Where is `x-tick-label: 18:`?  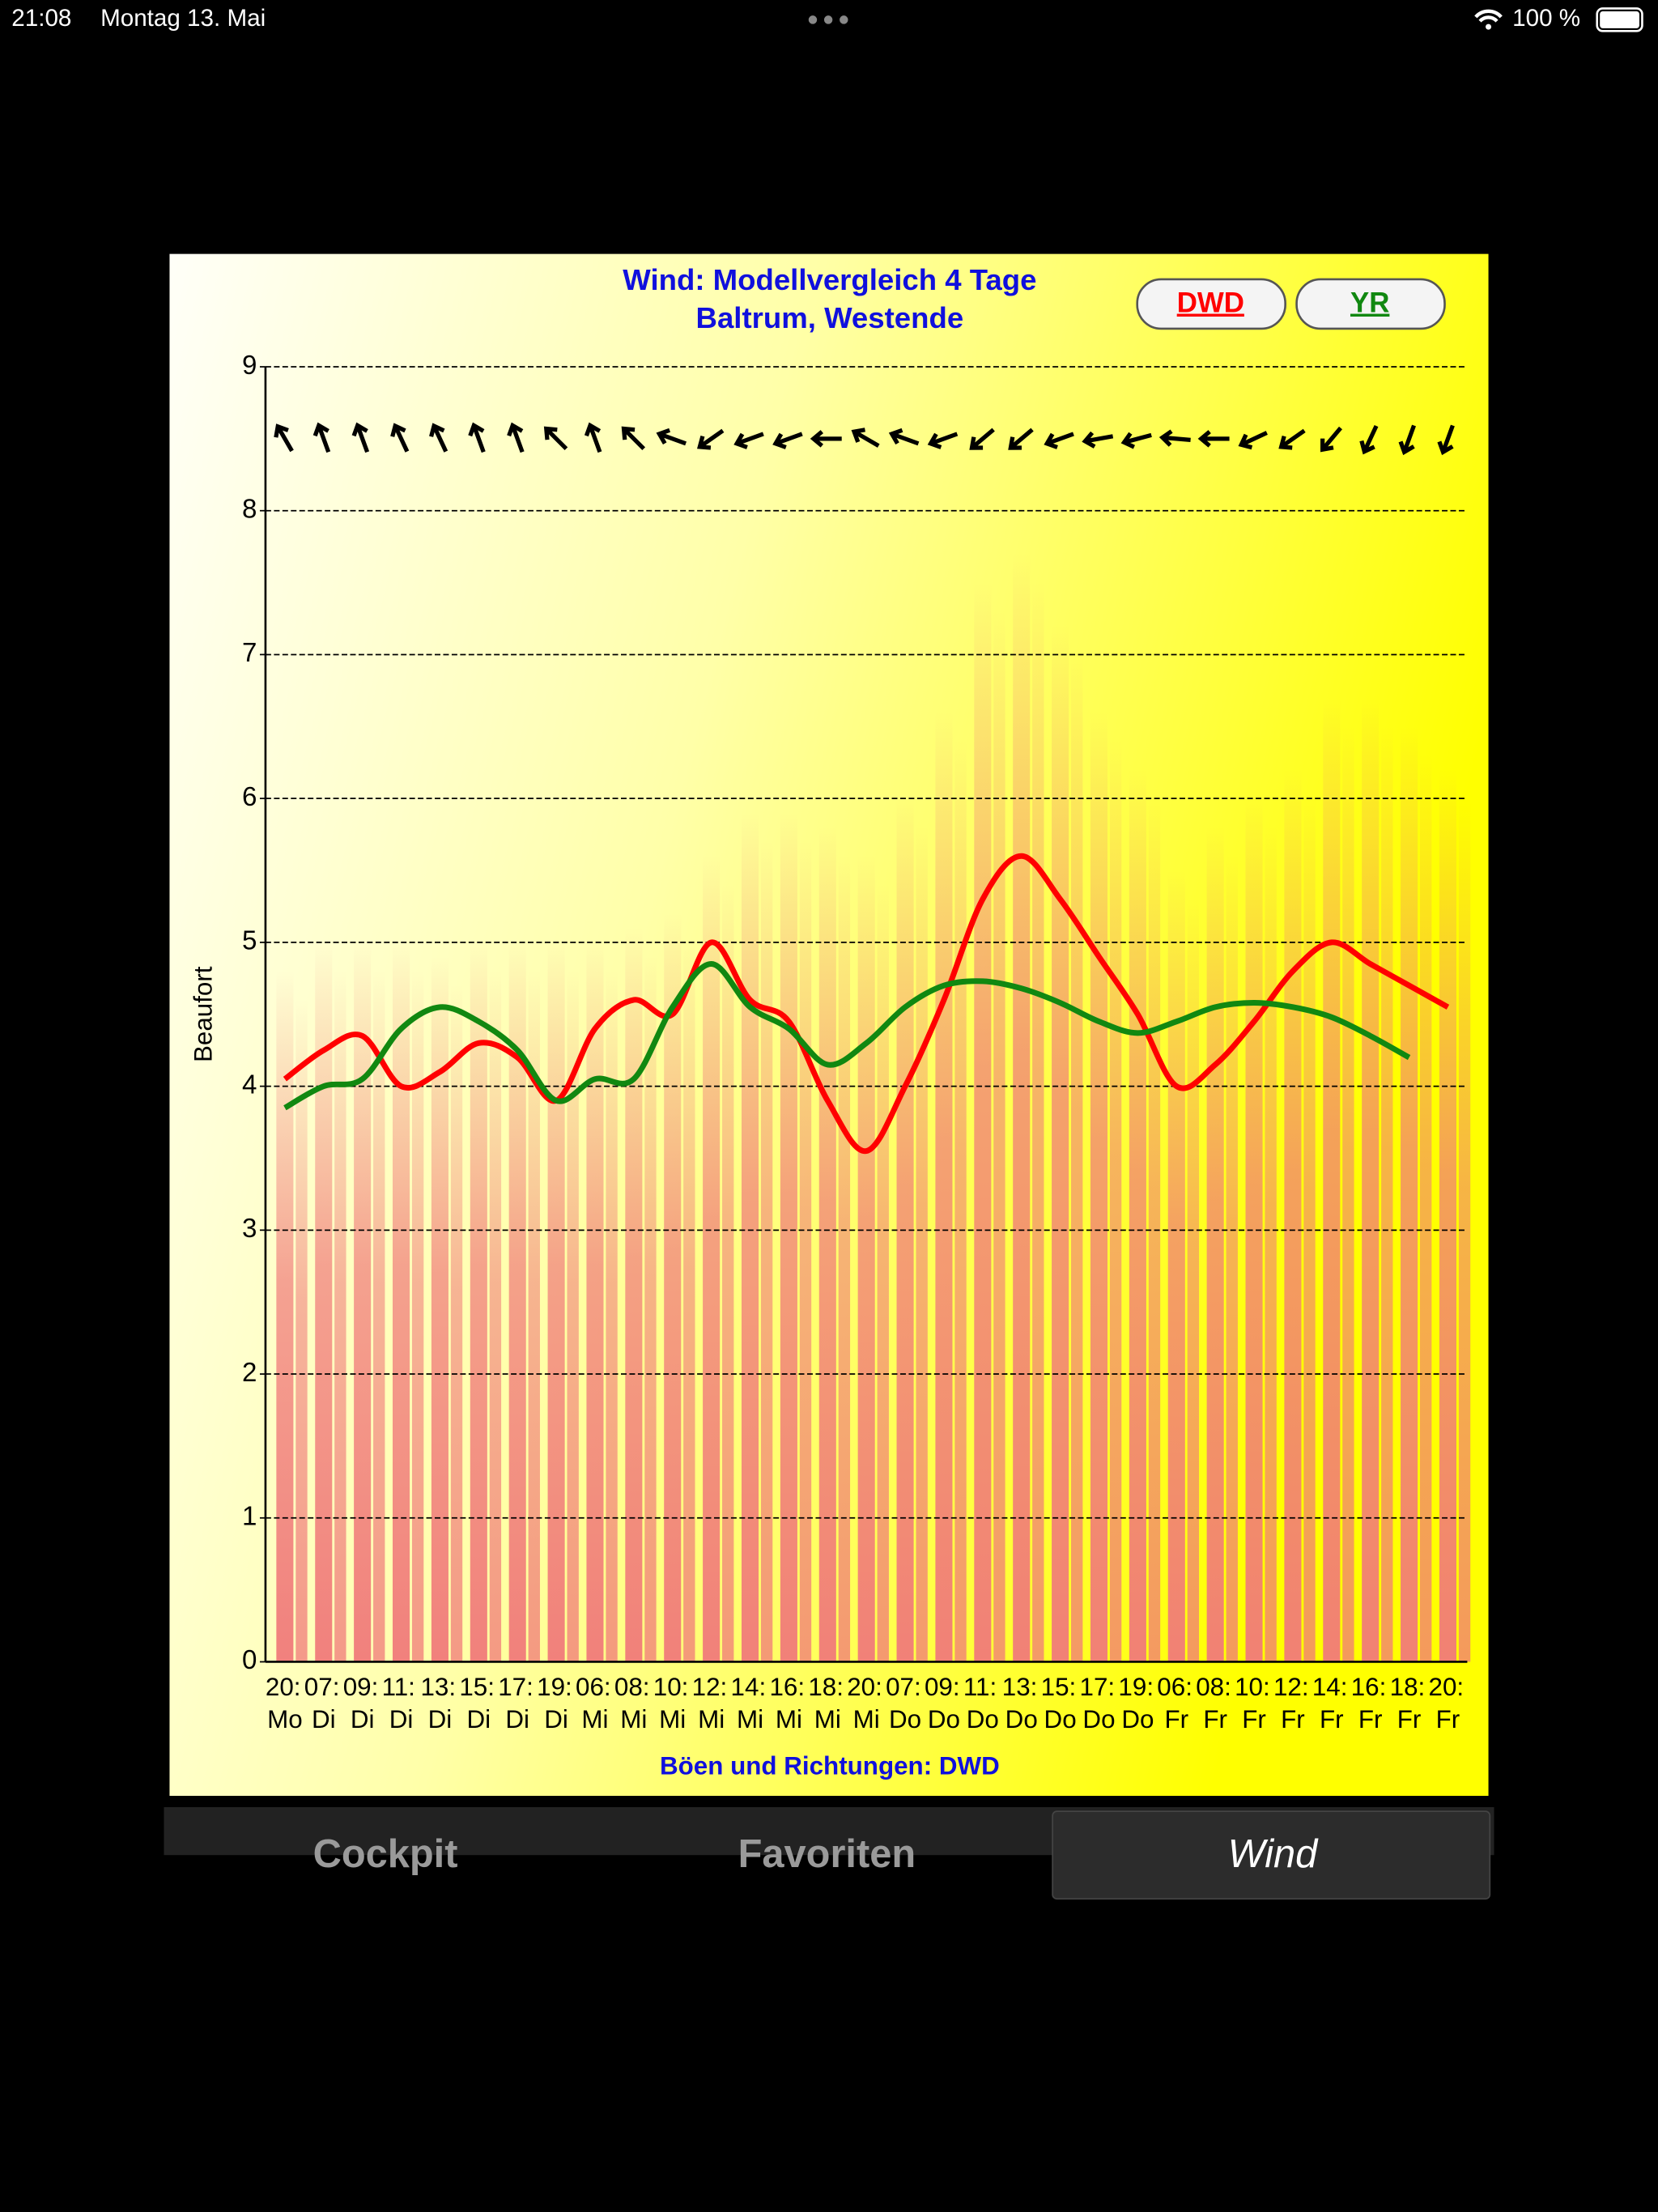 x-tick-label: 18: is located at coordinates (1408, 1687).